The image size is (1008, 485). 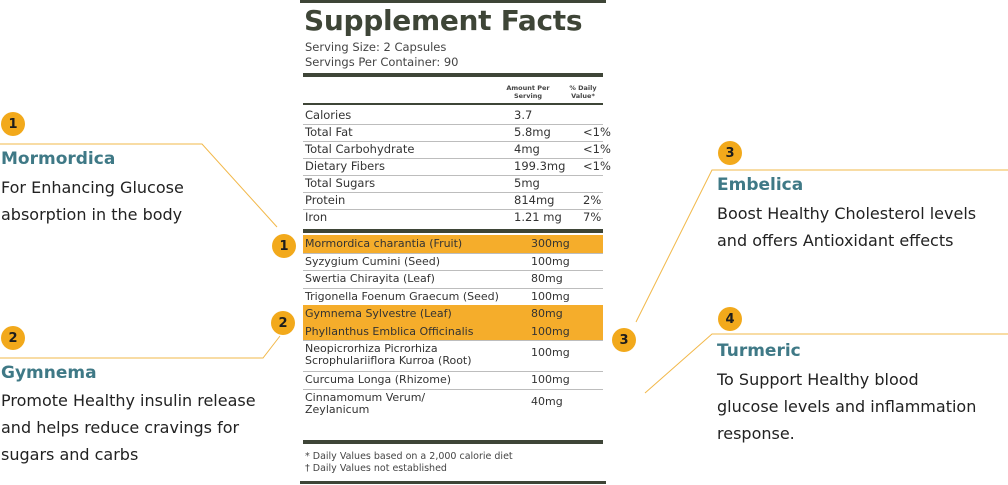 I want to click on ingredient-name: Cinnamomum Verum/ Zeylanicum, so click(x=365, y=403).